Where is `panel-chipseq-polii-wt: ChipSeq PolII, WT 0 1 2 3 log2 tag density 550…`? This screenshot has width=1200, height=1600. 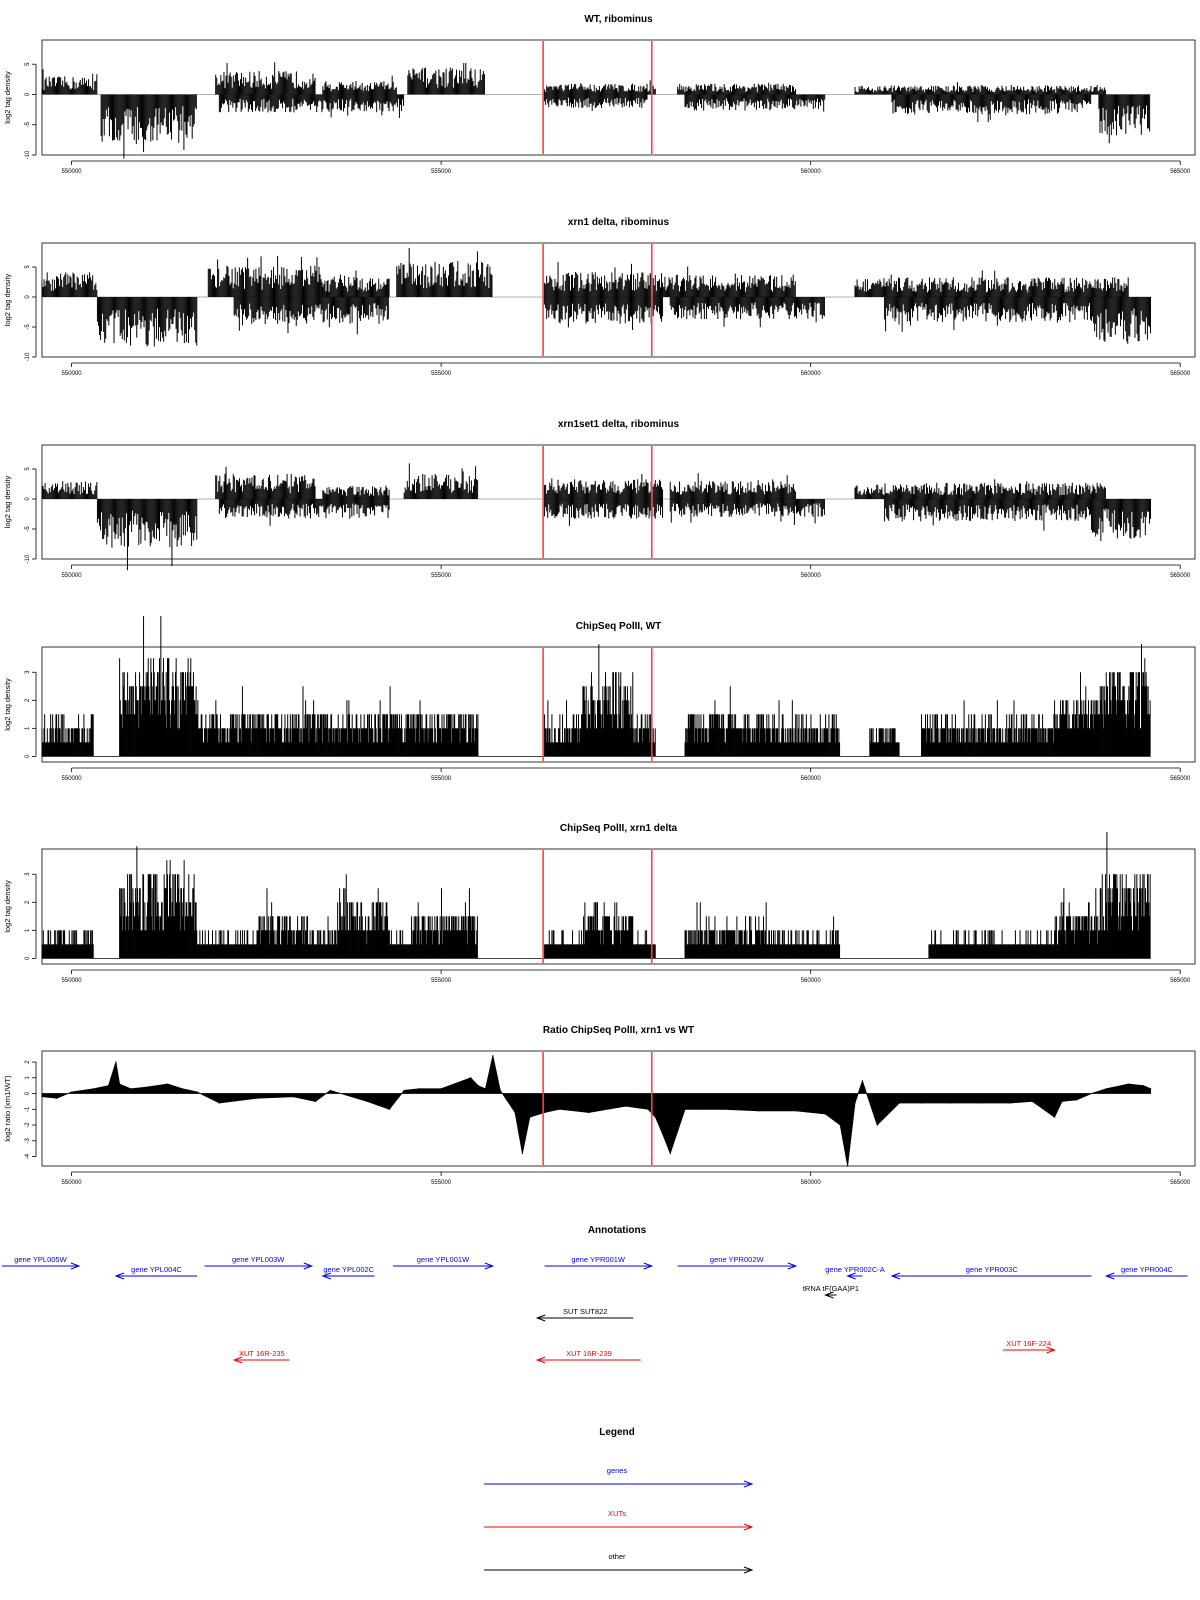
panel-chipseq-polii-wt: ChipSeq PolII, WT 0 1 2 3 log2 tag density 550… is located at coordinates (599, 699).